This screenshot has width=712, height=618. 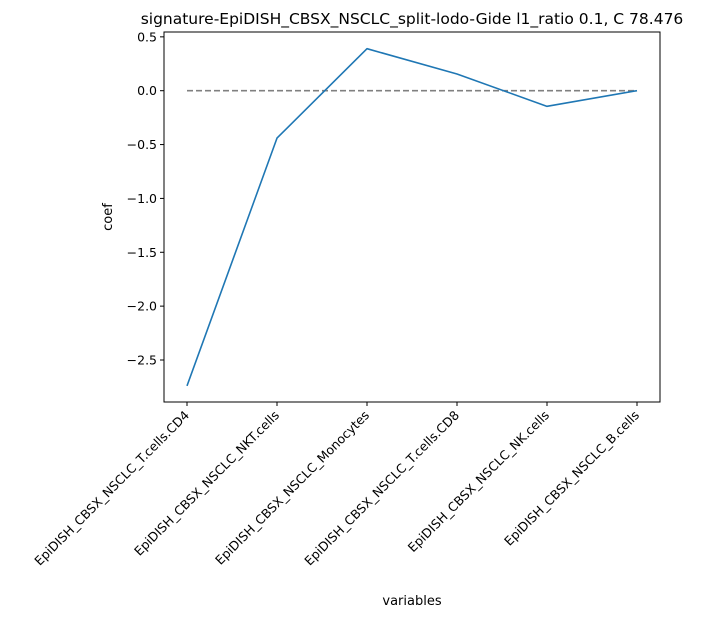 I want to click on x-axis-label: variables, so click(x=411, y=601).